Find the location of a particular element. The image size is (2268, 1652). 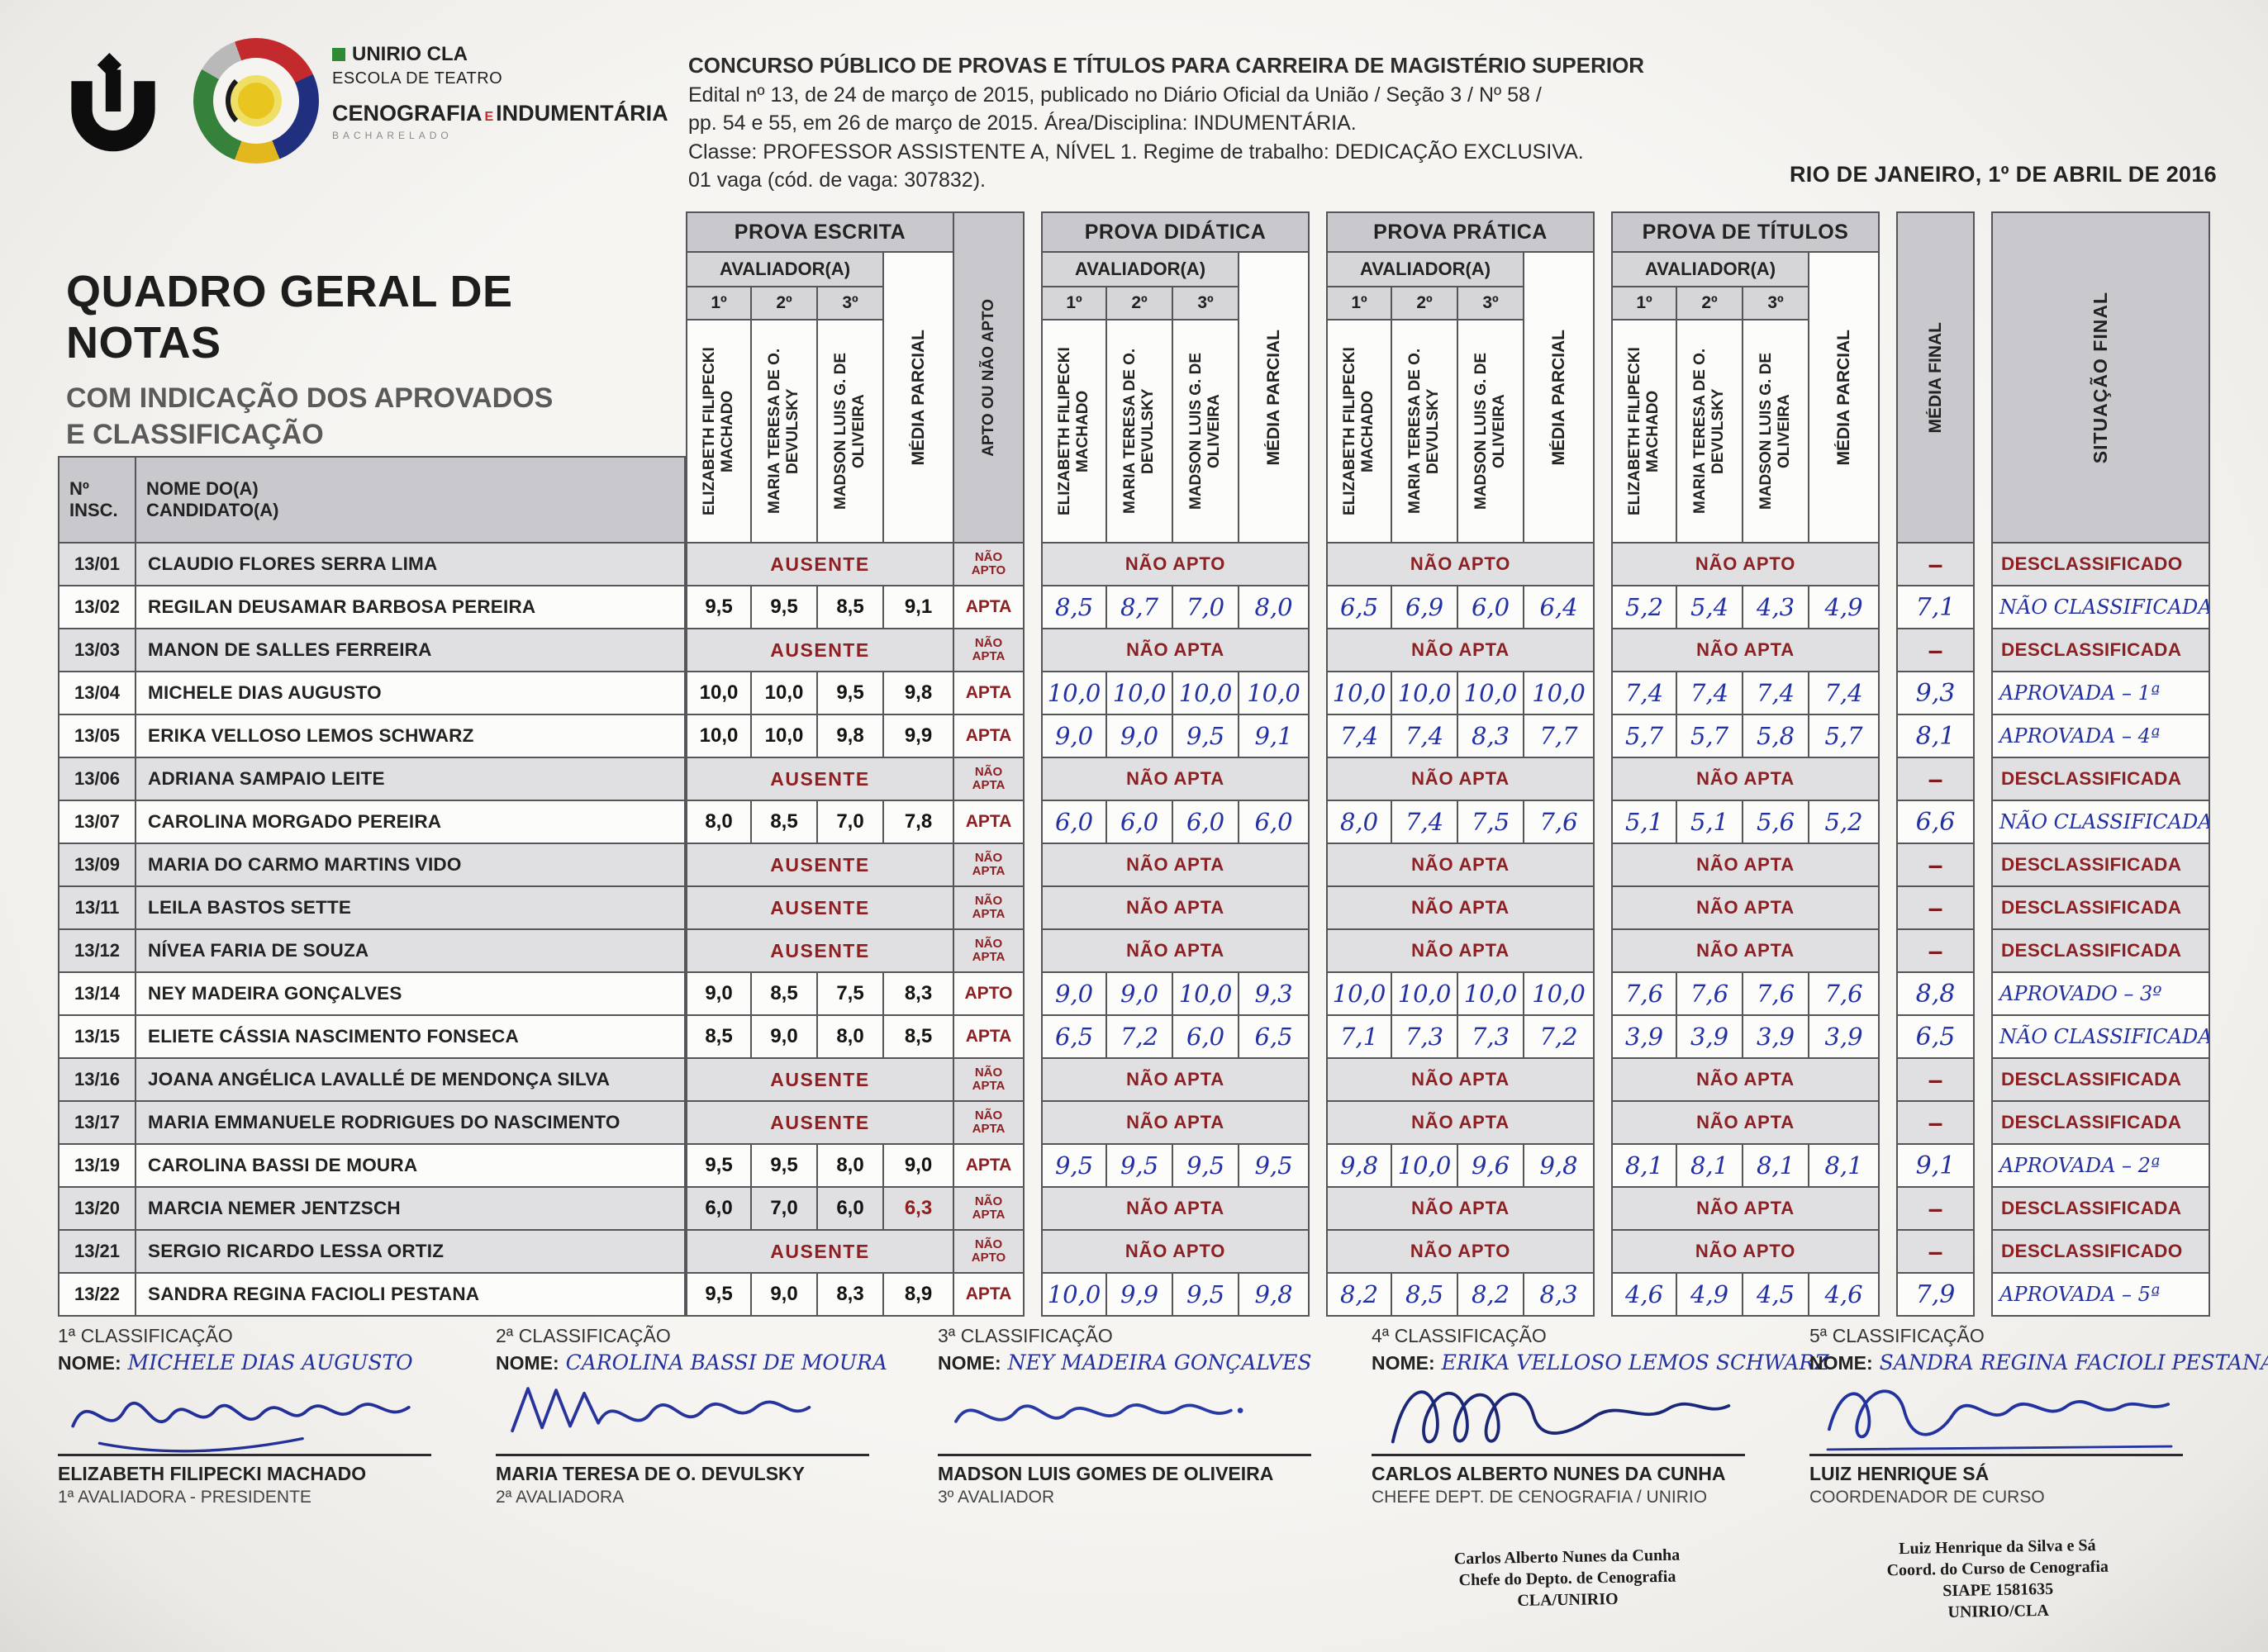

candidate-name-cell: MICHELE DIAS AUGUSTO is located at coordinates (411, 693).